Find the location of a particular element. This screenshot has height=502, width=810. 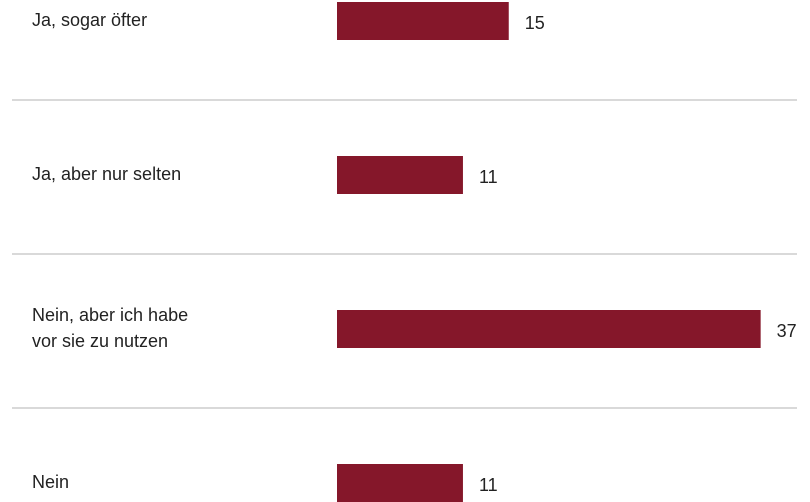

category-label: Ja, sogar öfter is located at coordinates (89, 20).